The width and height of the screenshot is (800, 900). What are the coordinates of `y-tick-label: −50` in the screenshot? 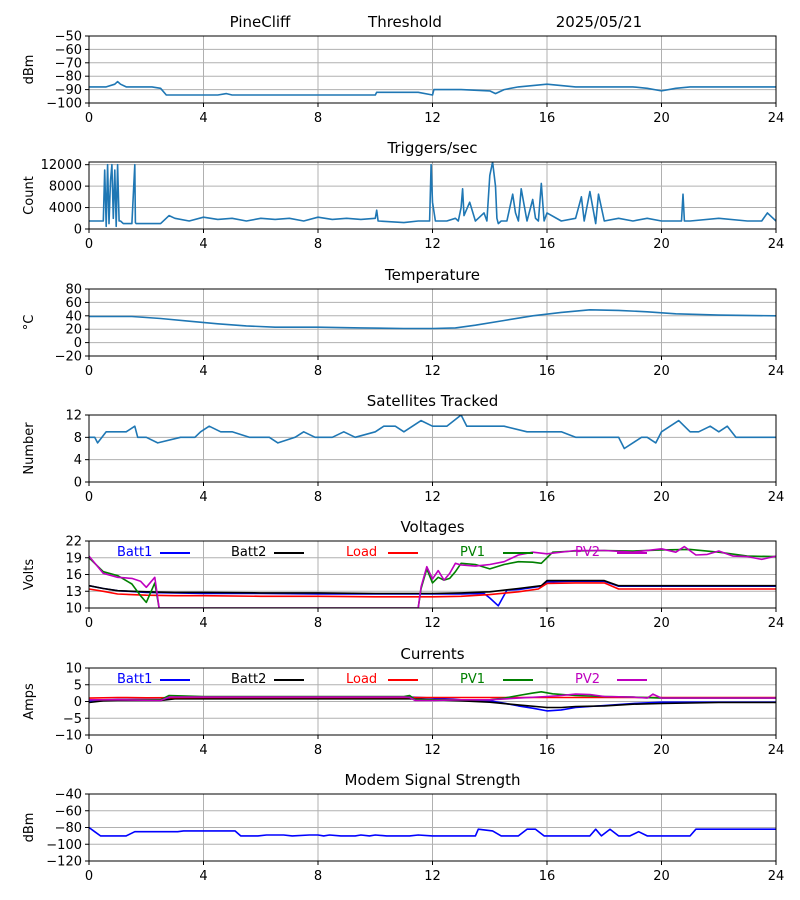 It's located at (68, 37).